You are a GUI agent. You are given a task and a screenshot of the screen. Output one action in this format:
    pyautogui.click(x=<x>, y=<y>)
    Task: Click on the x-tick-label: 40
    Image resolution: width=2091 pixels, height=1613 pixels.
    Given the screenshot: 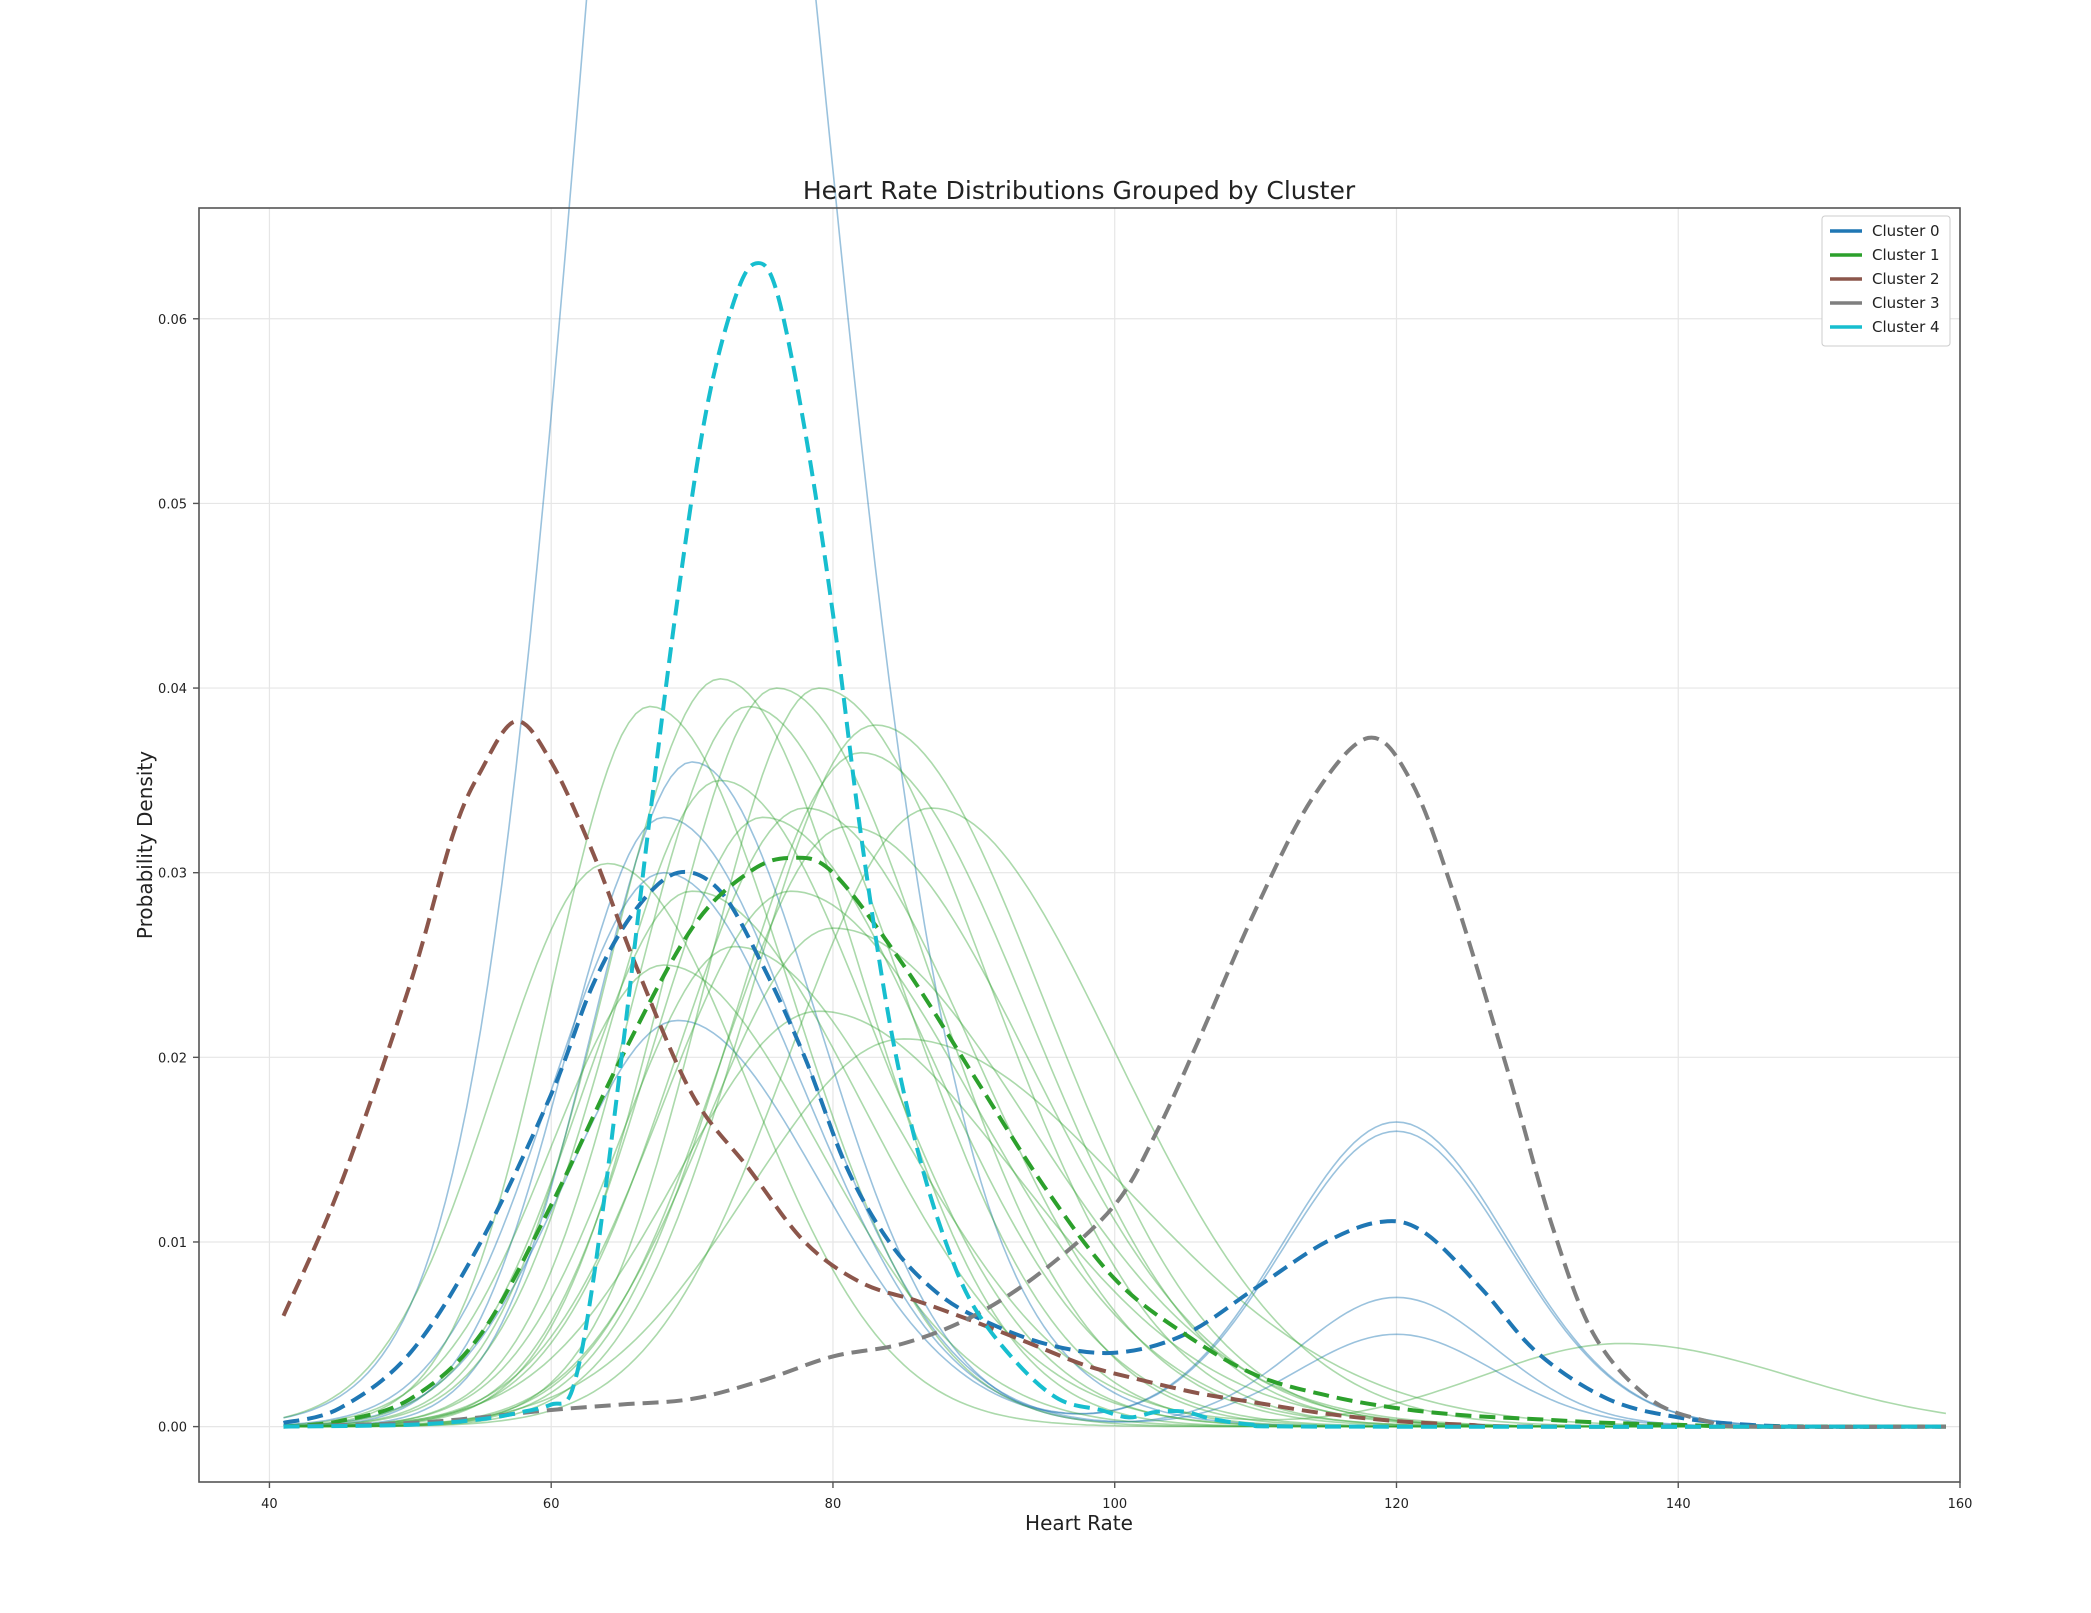 What is the action you would take?
    pyautogui.click(x=269, y=1504)
    